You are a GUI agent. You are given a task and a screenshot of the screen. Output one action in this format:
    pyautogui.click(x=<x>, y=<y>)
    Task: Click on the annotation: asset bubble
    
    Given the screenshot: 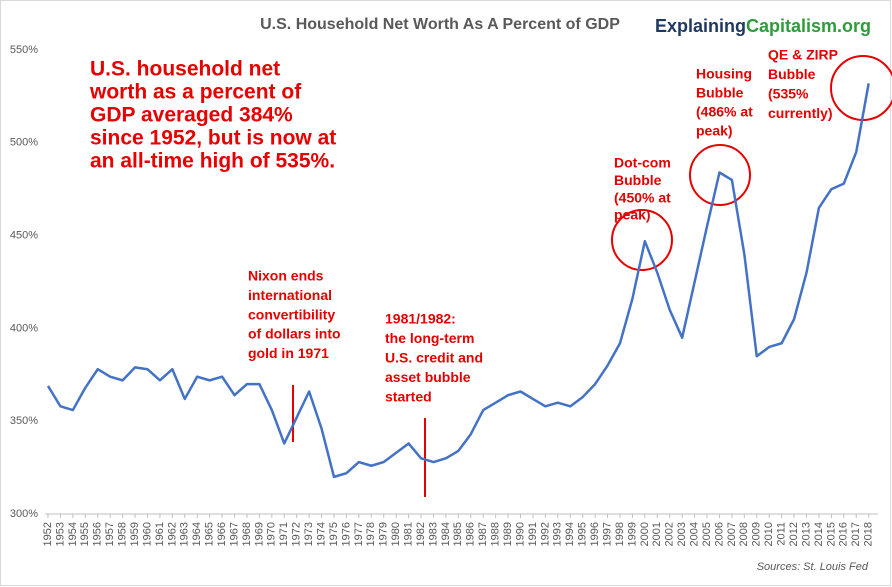 What is the action you would take?
    pyautogui.click(x=428, y=377)
    